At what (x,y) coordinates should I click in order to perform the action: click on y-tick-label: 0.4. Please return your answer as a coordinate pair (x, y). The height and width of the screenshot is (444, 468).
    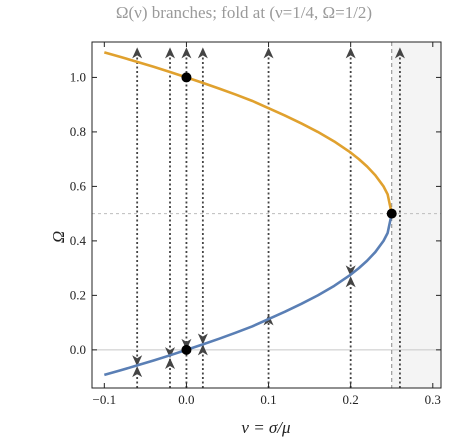
    Looking at the image, I should click on (78, 240).